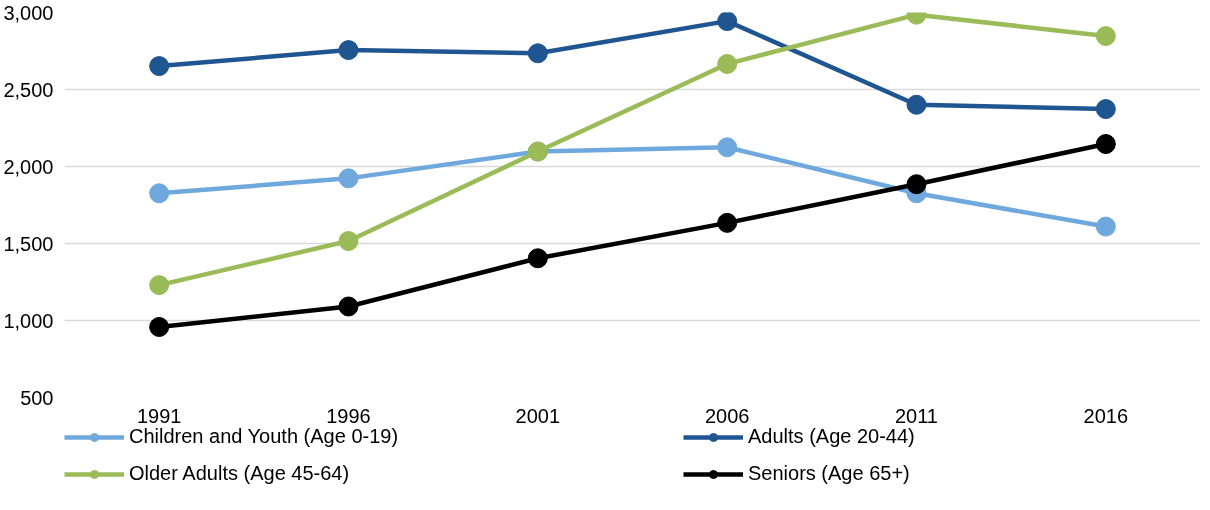 This screenshot has height=510, width=1210. Describe the element at coordinates (264, 436) in the screenshot. I see `legend-label: Children and Youth (Age 0-19)` at that location.